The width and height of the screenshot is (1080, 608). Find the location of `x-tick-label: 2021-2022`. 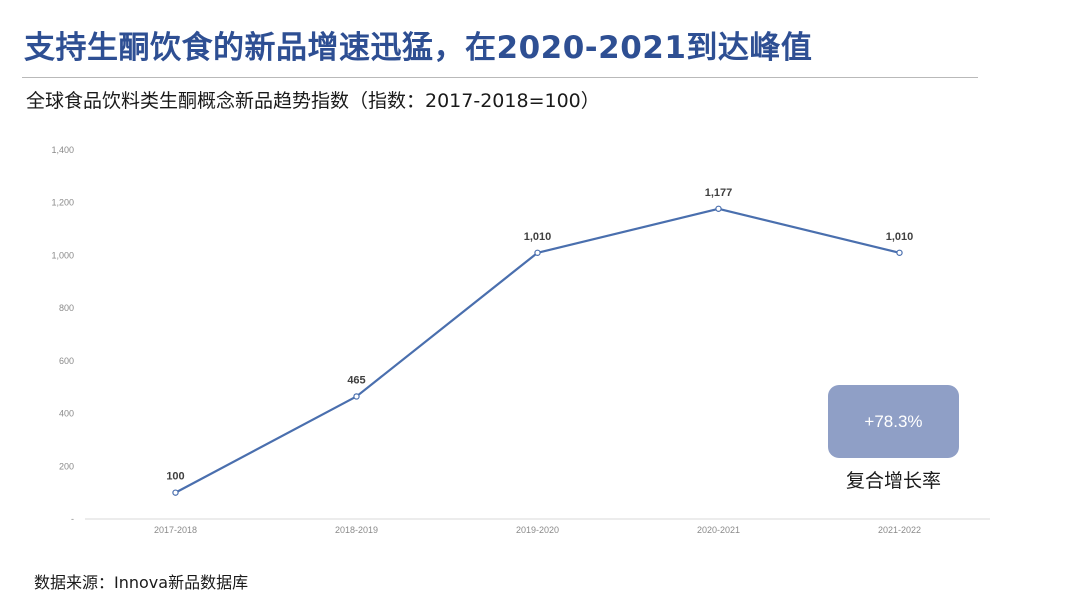

x-tick-label: 2021-2022 is located at coordinates (899, 530).